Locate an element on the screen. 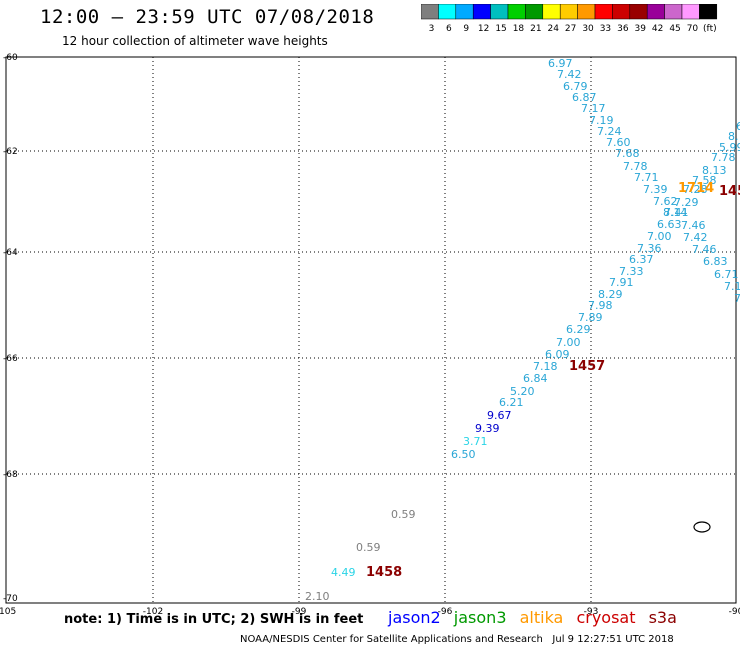 The image size is (740, 650). wave-height-value: 6.50 is located at coordinates (463, 454).